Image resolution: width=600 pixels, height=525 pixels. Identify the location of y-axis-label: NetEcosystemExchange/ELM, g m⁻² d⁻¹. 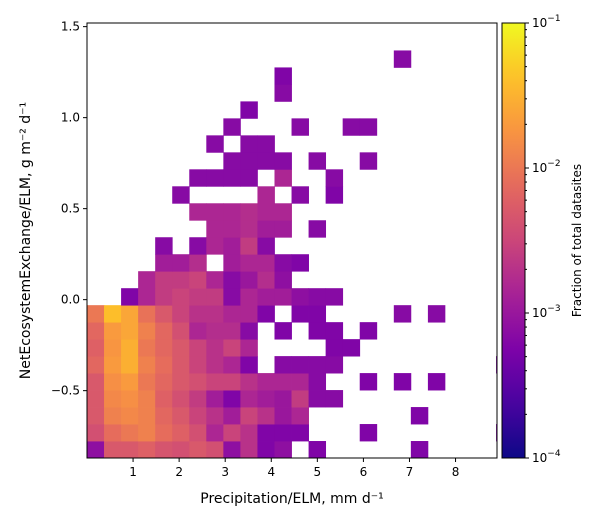
(26, 240).